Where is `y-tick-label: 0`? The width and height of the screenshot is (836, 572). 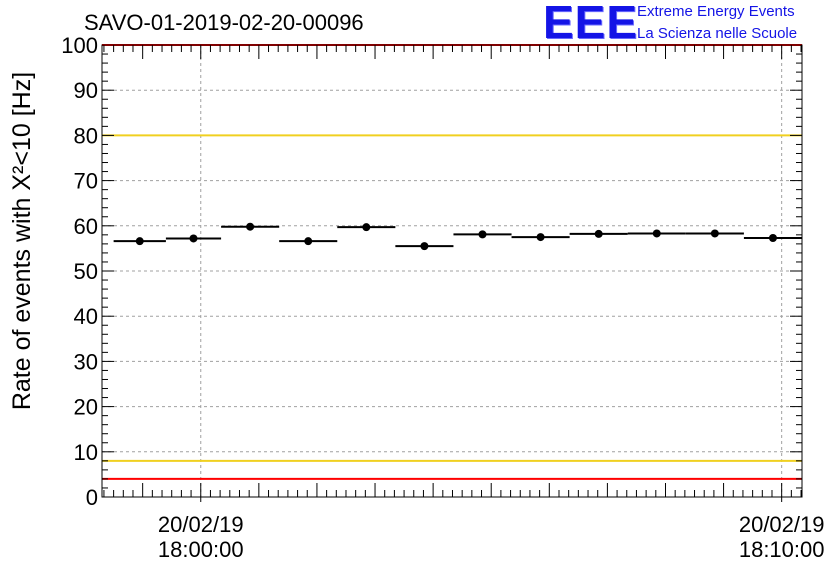 y-tick-label: 0 is located at coordinates (92, 497).